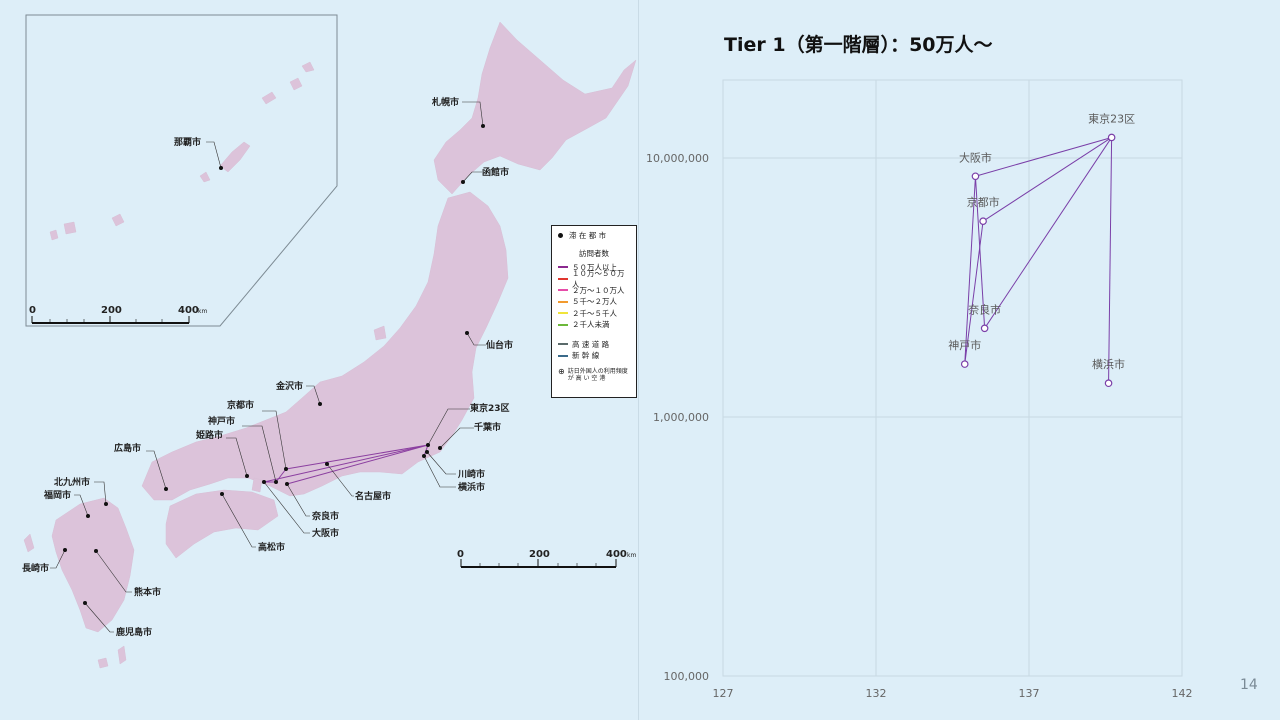 This screenshot has width=1280, height=720. I want to click on legend-road-item: 新 幹 線, so click(594, 356).